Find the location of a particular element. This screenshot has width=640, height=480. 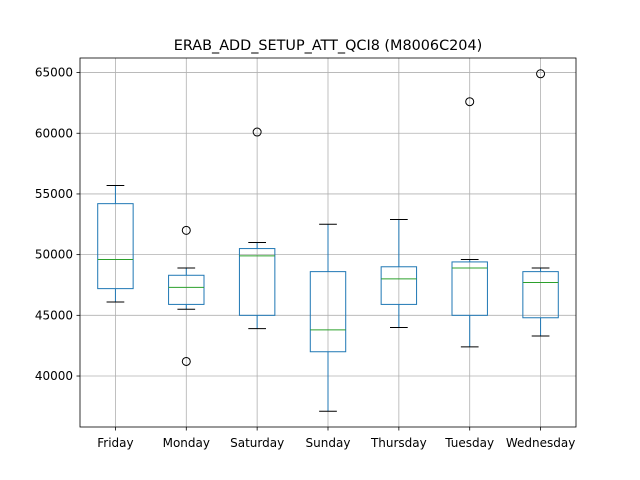

x-tick-label: Friday is located at coordinates (115, 443).